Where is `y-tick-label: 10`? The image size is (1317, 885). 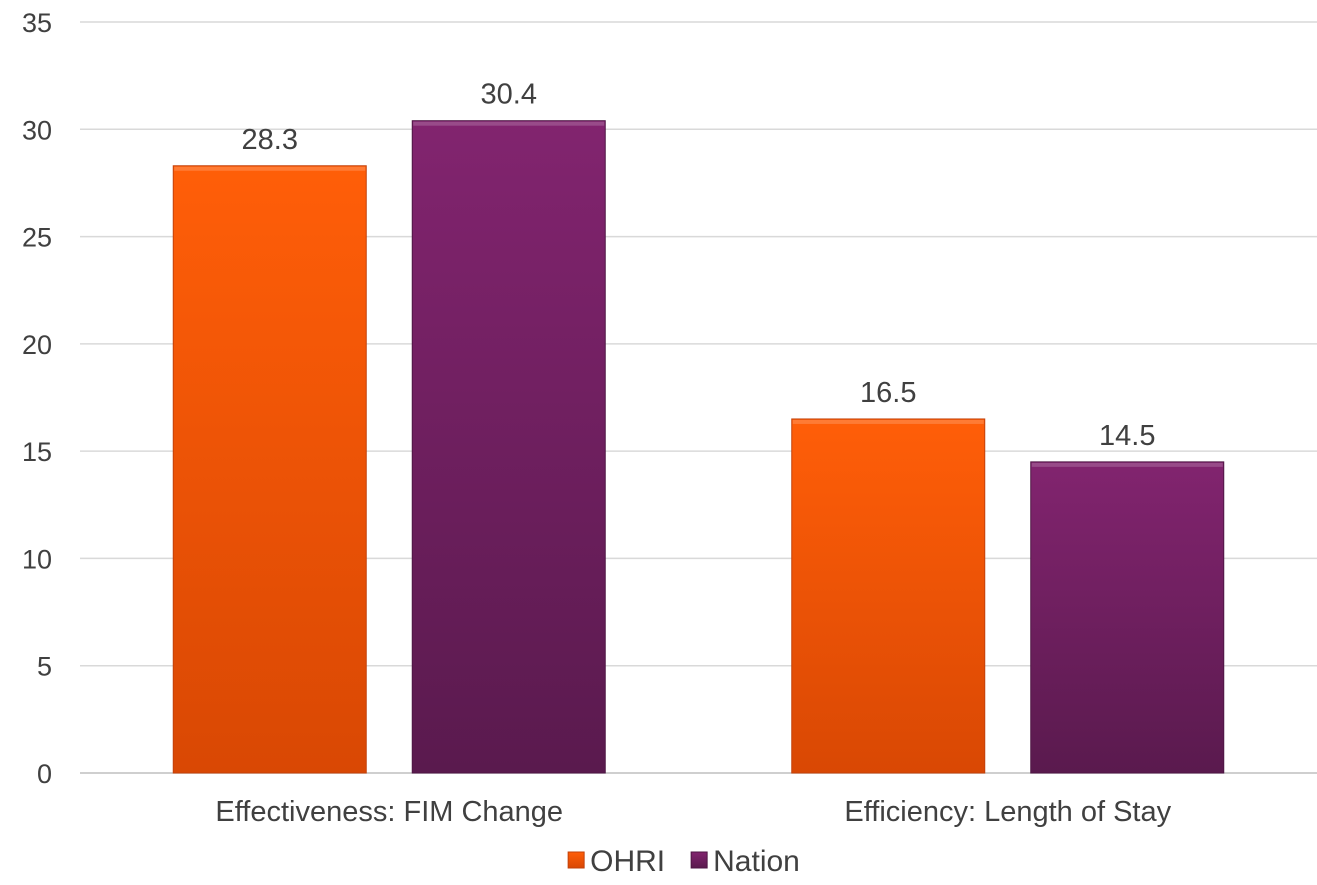 y-tick-label: 10 is located at coordinates (37, 559).